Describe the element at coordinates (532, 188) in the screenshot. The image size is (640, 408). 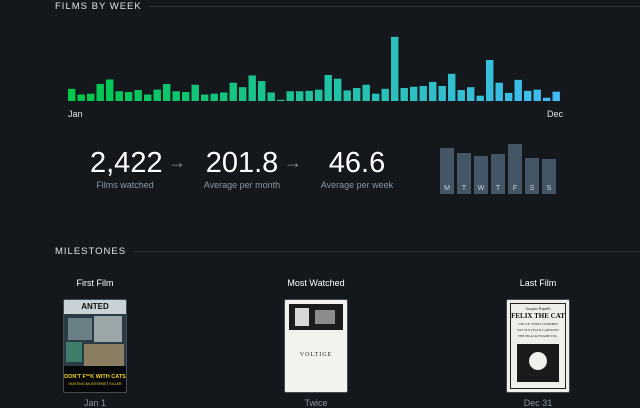
I see `day-of-week-label: S` at that location.